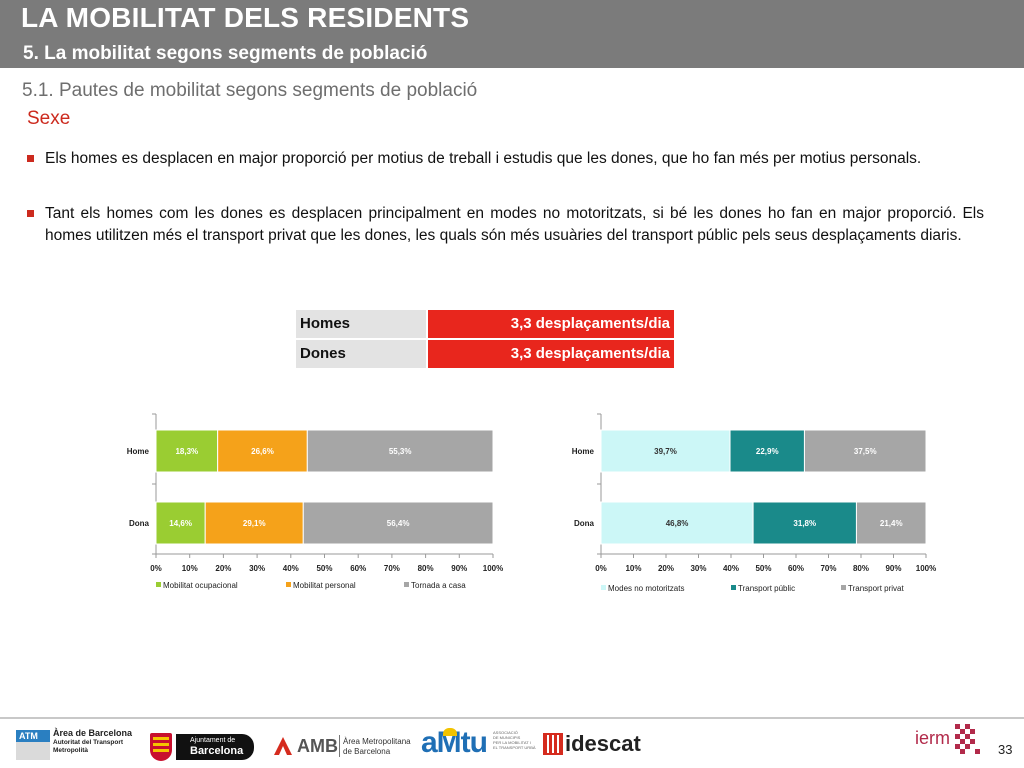 This screenshot has width=1024, height=768. I want to click on data-label: 31,8%, so click(804, 523).